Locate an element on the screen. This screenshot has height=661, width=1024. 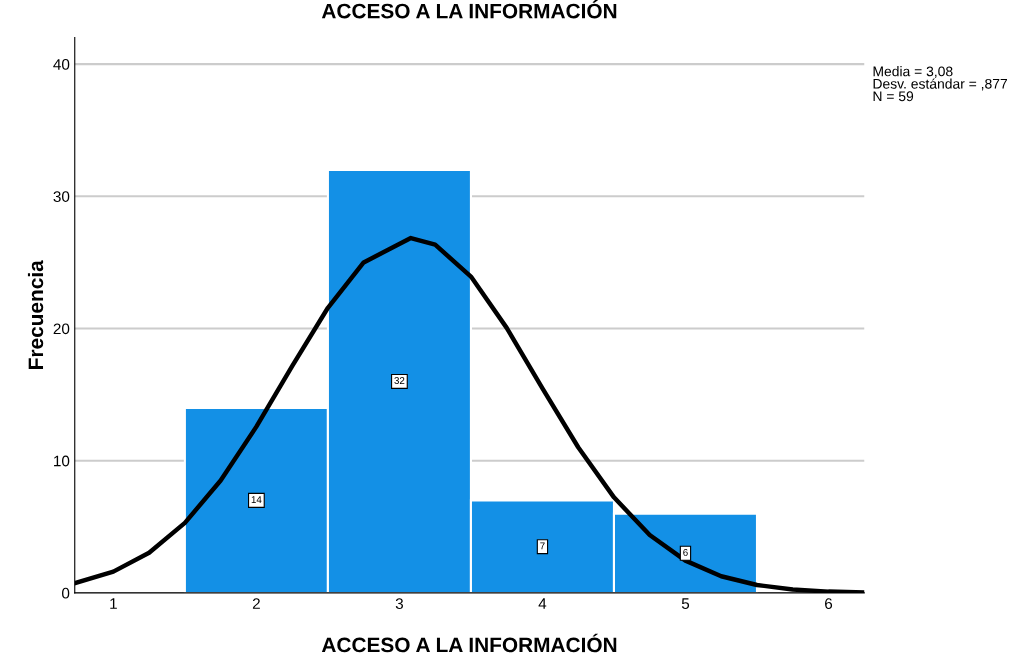
data-label: 32 is located at coordinates (399, 381).